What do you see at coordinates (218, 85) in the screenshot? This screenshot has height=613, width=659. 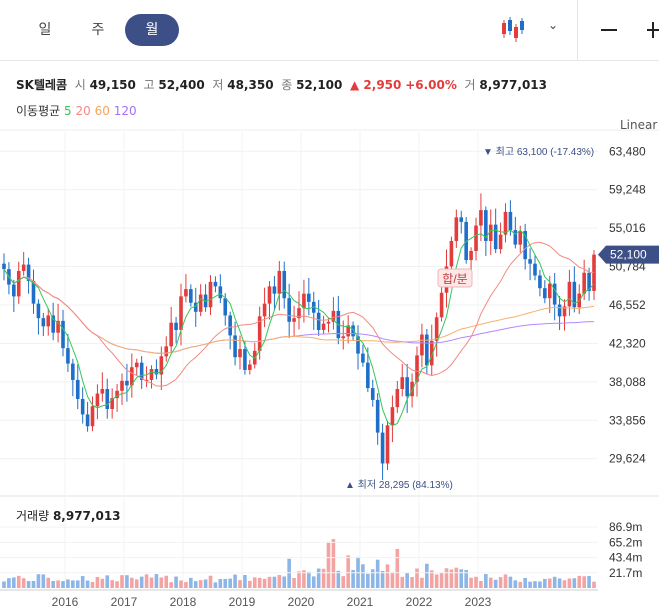 I see `low-label: 저` at bounding box center [218, 85].